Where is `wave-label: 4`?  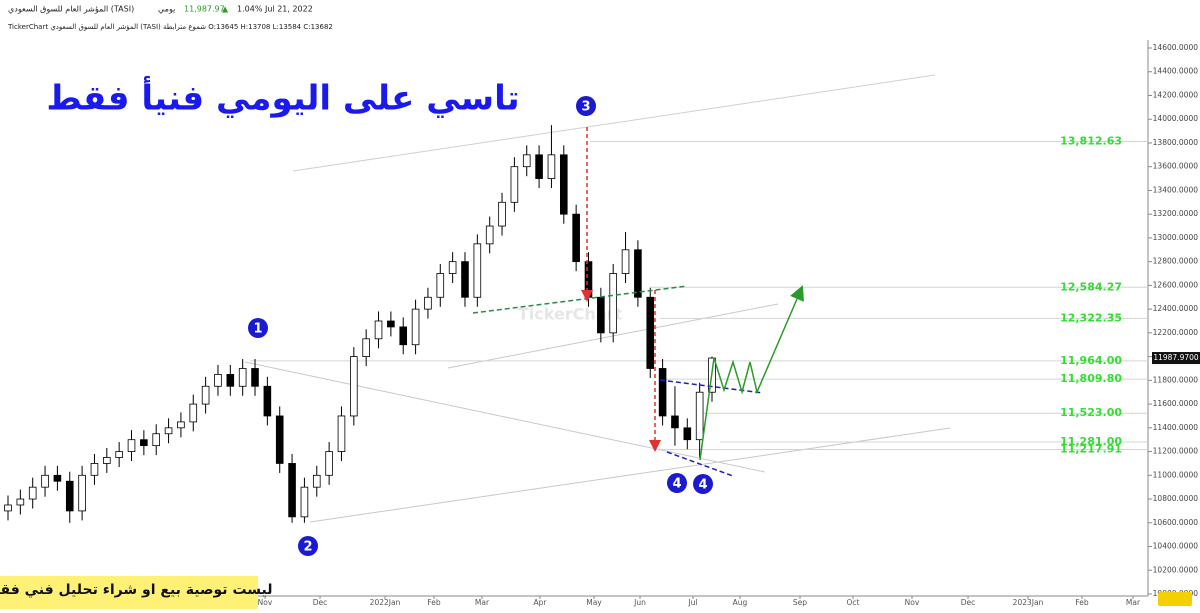 wave-label: 4 is located at coordinates (676, 484).